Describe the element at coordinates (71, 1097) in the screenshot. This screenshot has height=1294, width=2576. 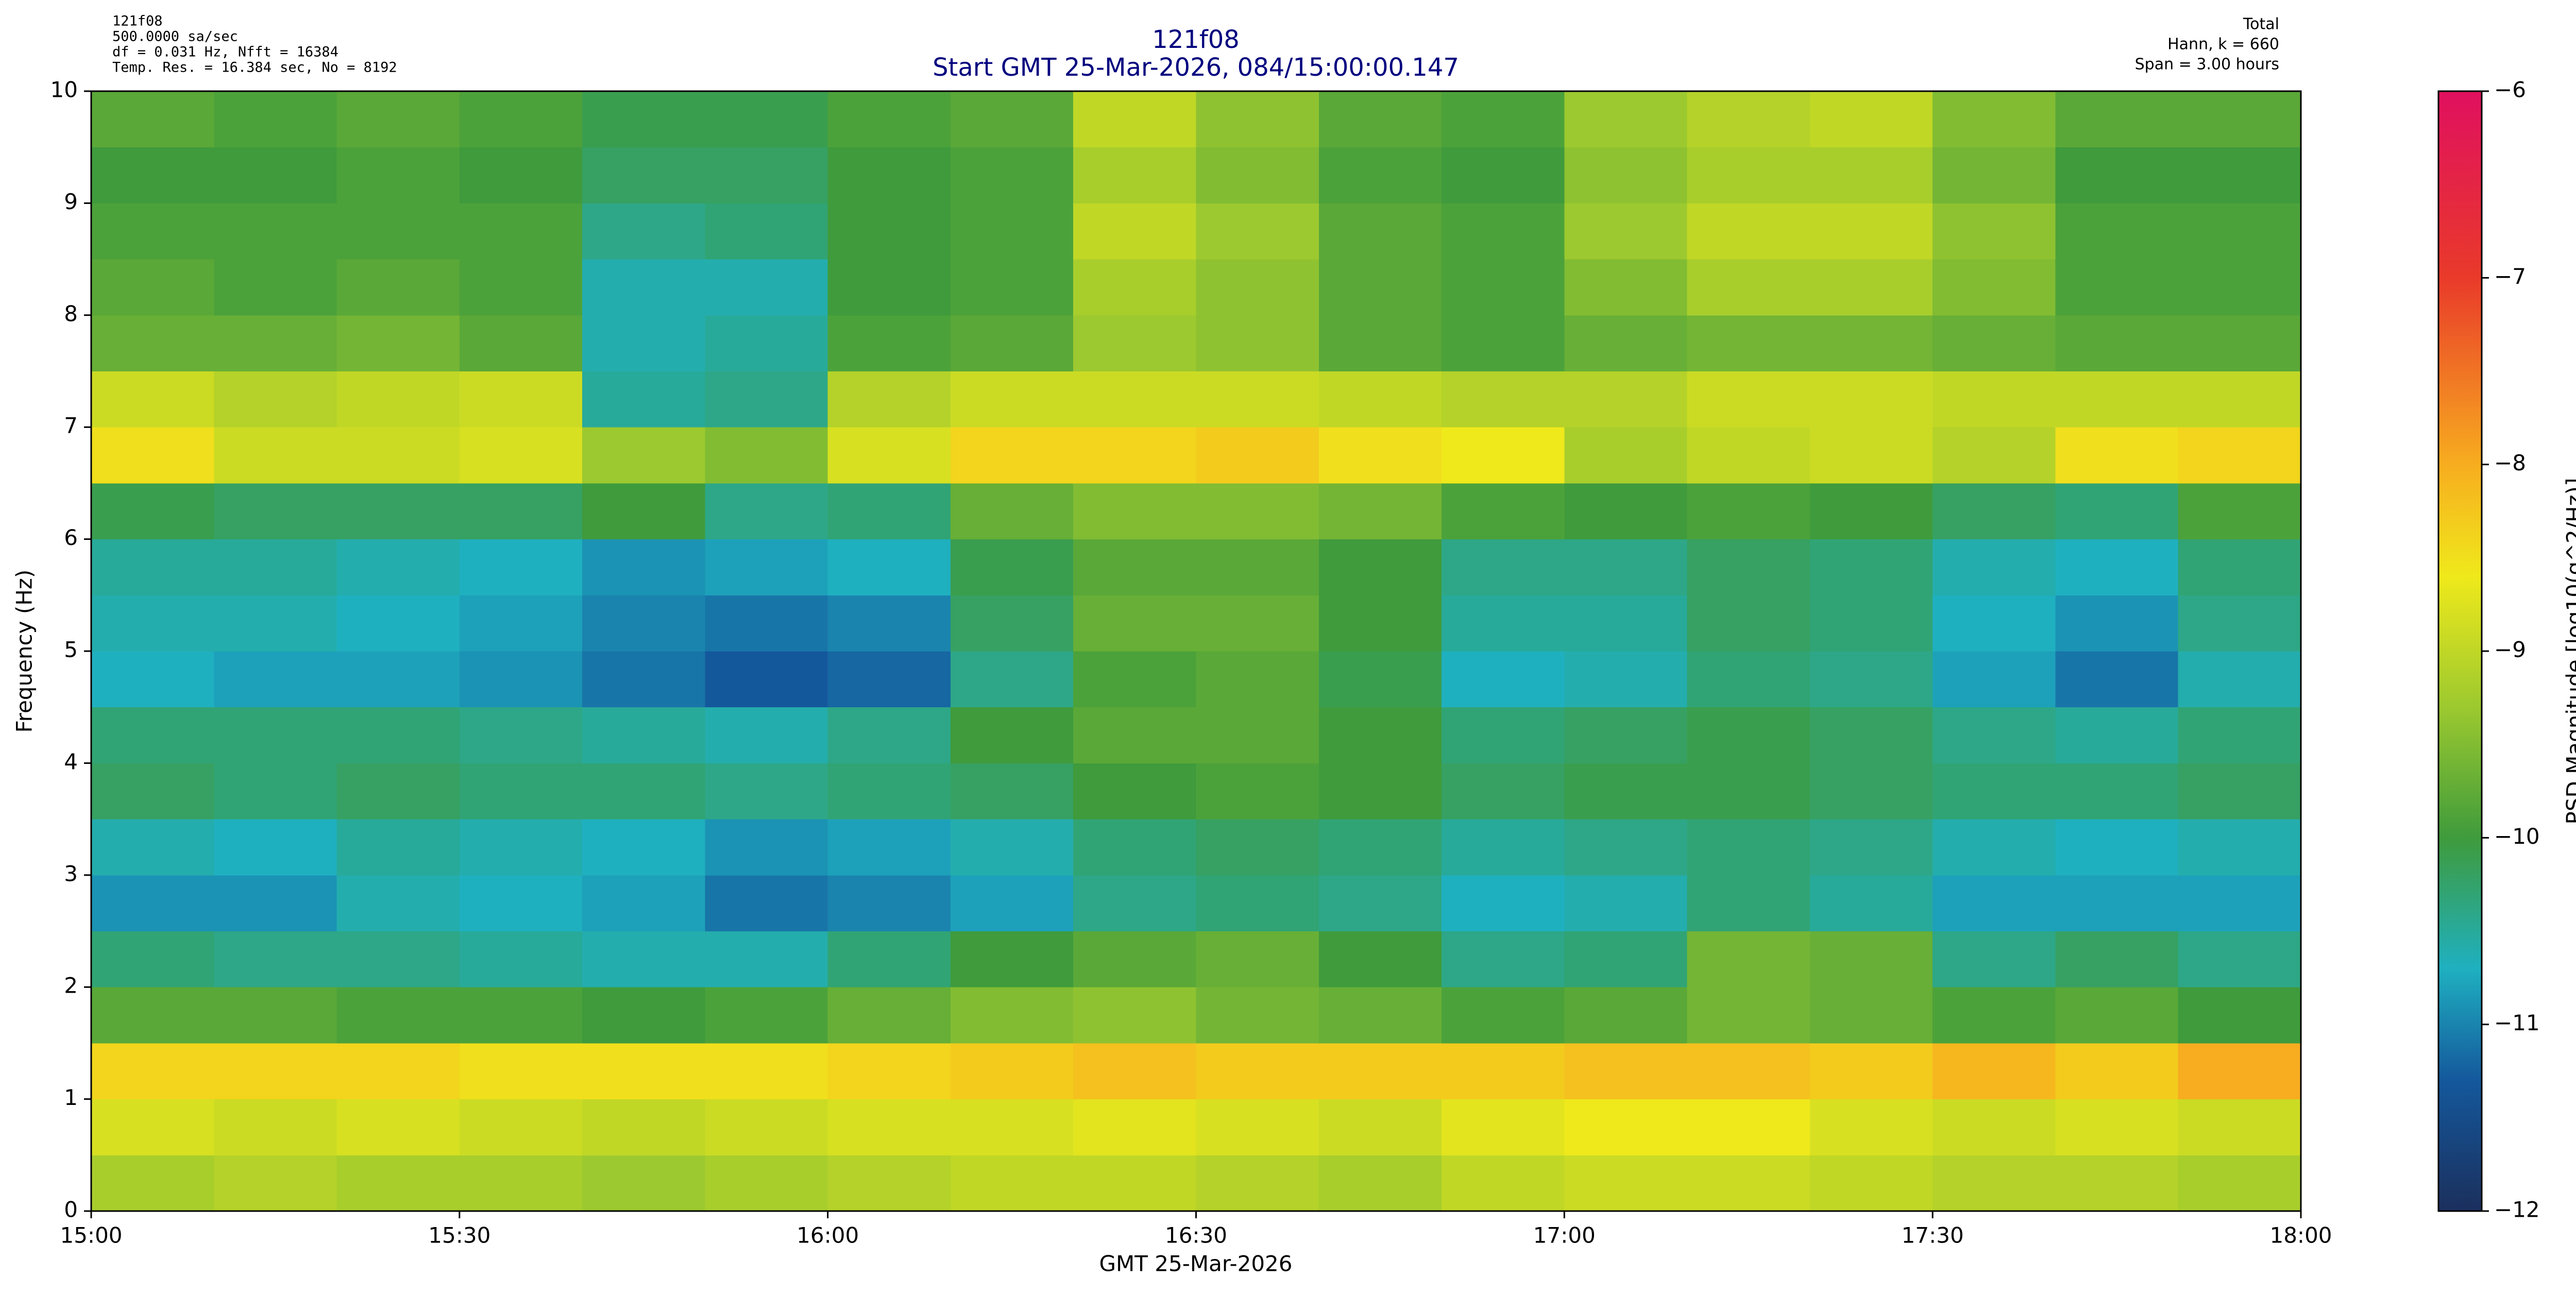
I see `y-tick-label: 1` at that location.